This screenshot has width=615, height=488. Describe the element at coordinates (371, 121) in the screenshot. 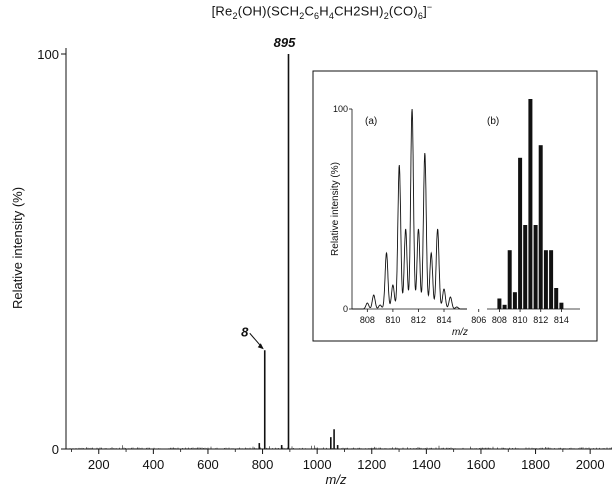

I see `inset-panel-a-label: (a)` at that location.